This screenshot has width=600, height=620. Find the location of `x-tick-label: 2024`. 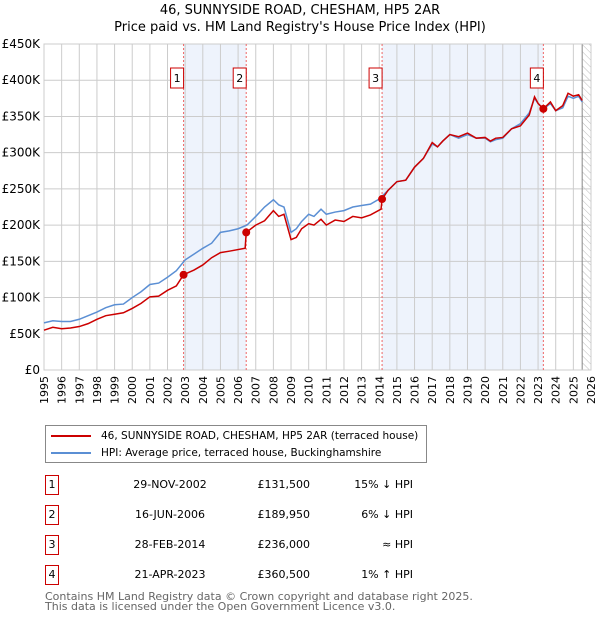

x-tick-label: 2024 is located at coordinates (556, 390).